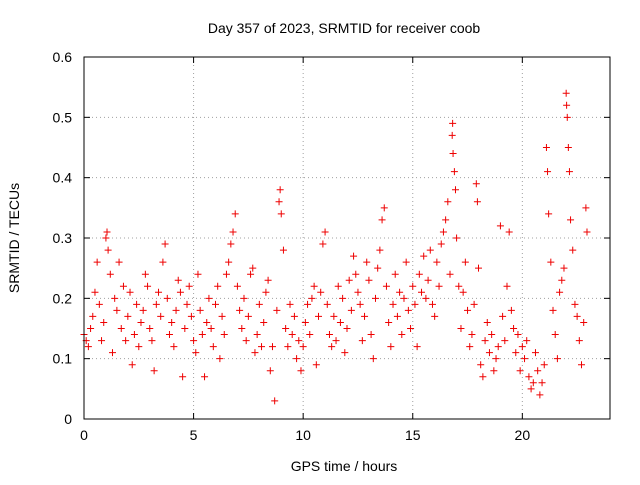 Image resolution: width=640 pixels, height=485 pixels. What do you see at coordinates (344, 466) in the screenshot?
I see `x-axis-label: GPS time / hours` at bounding box center [344, 466].